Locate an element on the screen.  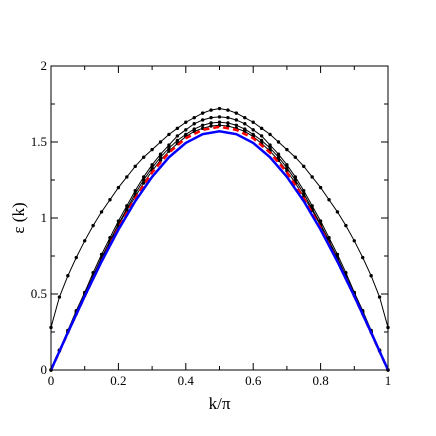
x-tick-label: 0.6 is located at coordinates (253, 380).